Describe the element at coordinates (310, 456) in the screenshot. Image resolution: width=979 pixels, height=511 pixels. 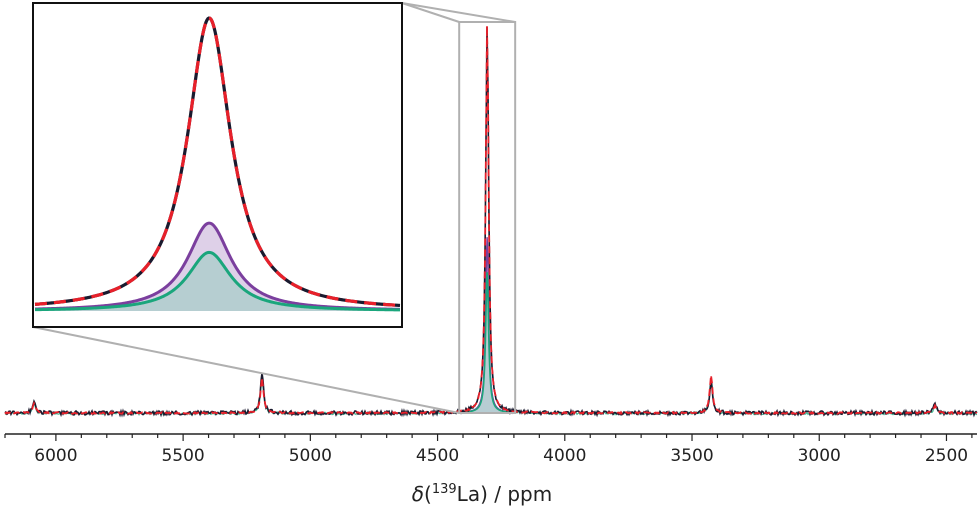
I see `x-tick-label: 5000` at that location.